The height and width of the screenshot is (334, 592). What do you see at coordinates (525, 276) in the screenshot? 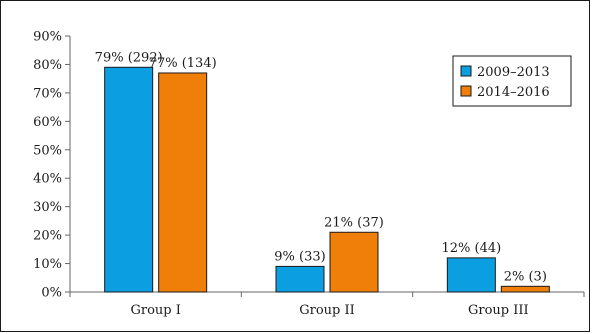
I see `data-label: 2% (3)` at bounding box center [525, 276].